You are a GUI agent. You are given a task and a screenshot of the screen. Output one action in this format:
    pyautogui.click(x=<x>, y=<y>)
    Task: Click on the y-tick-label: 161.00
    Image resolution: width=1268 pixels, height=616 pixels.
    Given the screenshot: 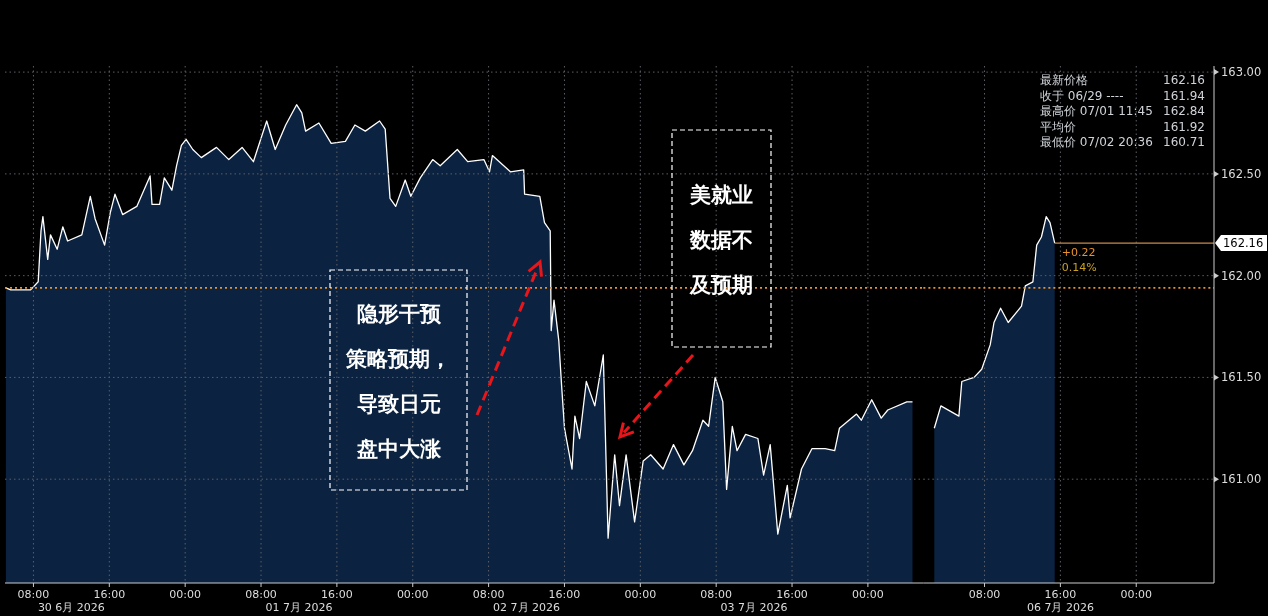 What is the action you would take?
    pyautogui.click(x=1241, y=479)
    